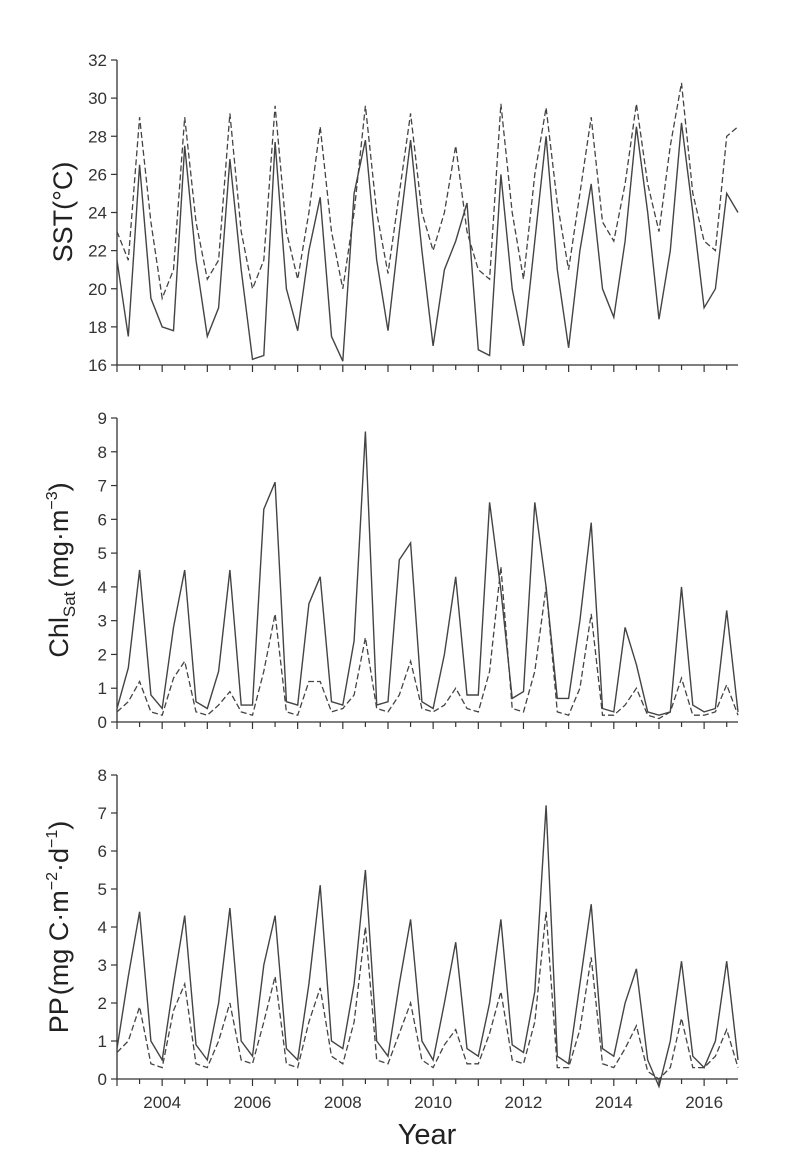  Describe the element at coordinates (102, 452) in the screenshot. I see `chl-y-tick-label: 8` at that location.